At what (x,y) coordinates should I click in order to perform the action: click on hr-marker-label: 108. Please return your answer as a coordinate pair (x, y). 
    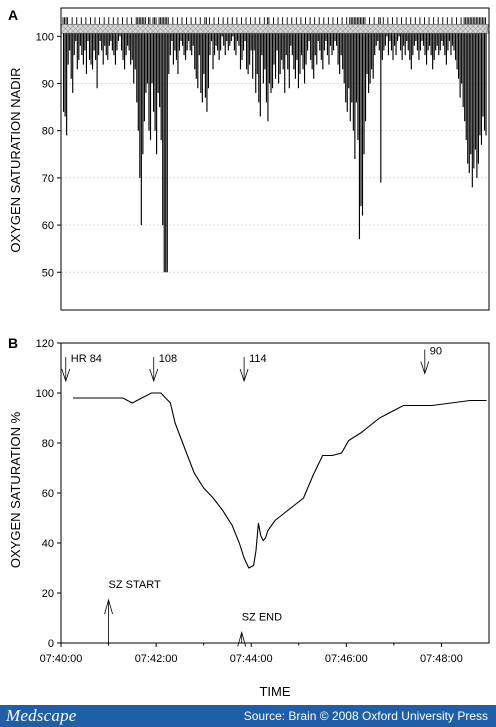
    Looking at the image, I should click on (168, 359).